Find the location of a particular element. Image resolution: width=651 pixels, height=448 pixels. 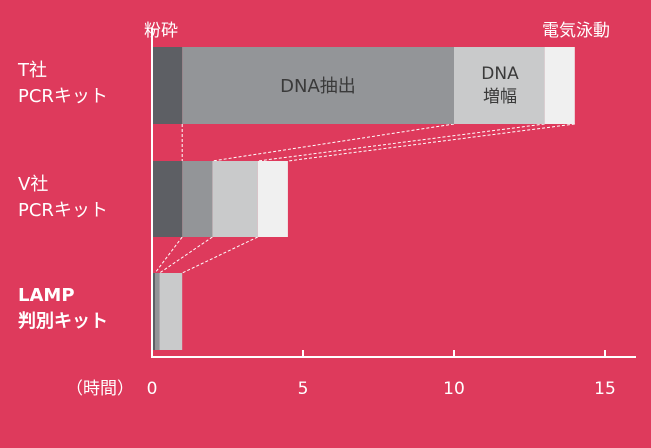

connector-line-row0-stage1 is located at coordinates (333, 142).